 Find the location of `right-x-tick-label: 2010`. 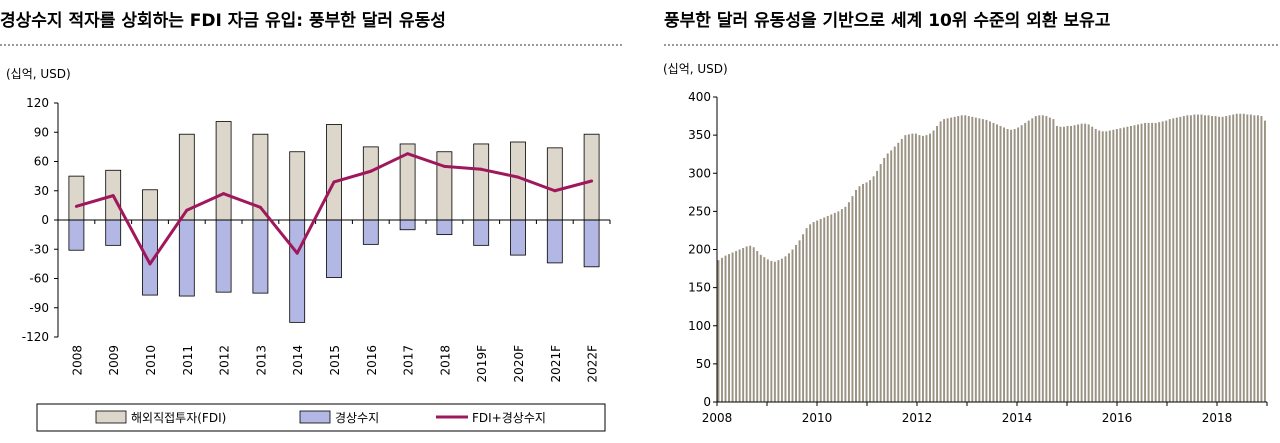

right-x-tick-label: 2010 is located at coordinates (817, 418).